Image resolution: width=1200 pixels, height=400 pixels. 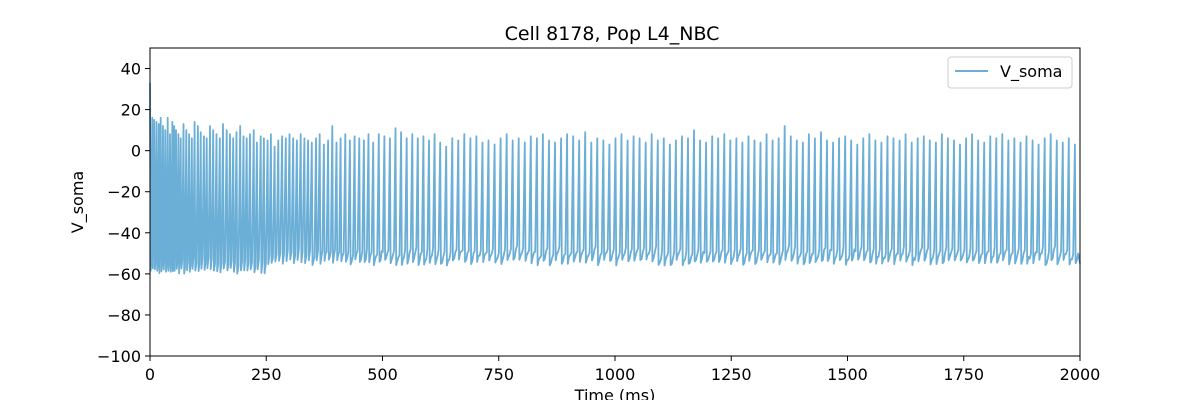 What do you see at coordinates (150, 374) in the screenshot?
I see `x-tick-label: 0` at bounding box center [150, 374].